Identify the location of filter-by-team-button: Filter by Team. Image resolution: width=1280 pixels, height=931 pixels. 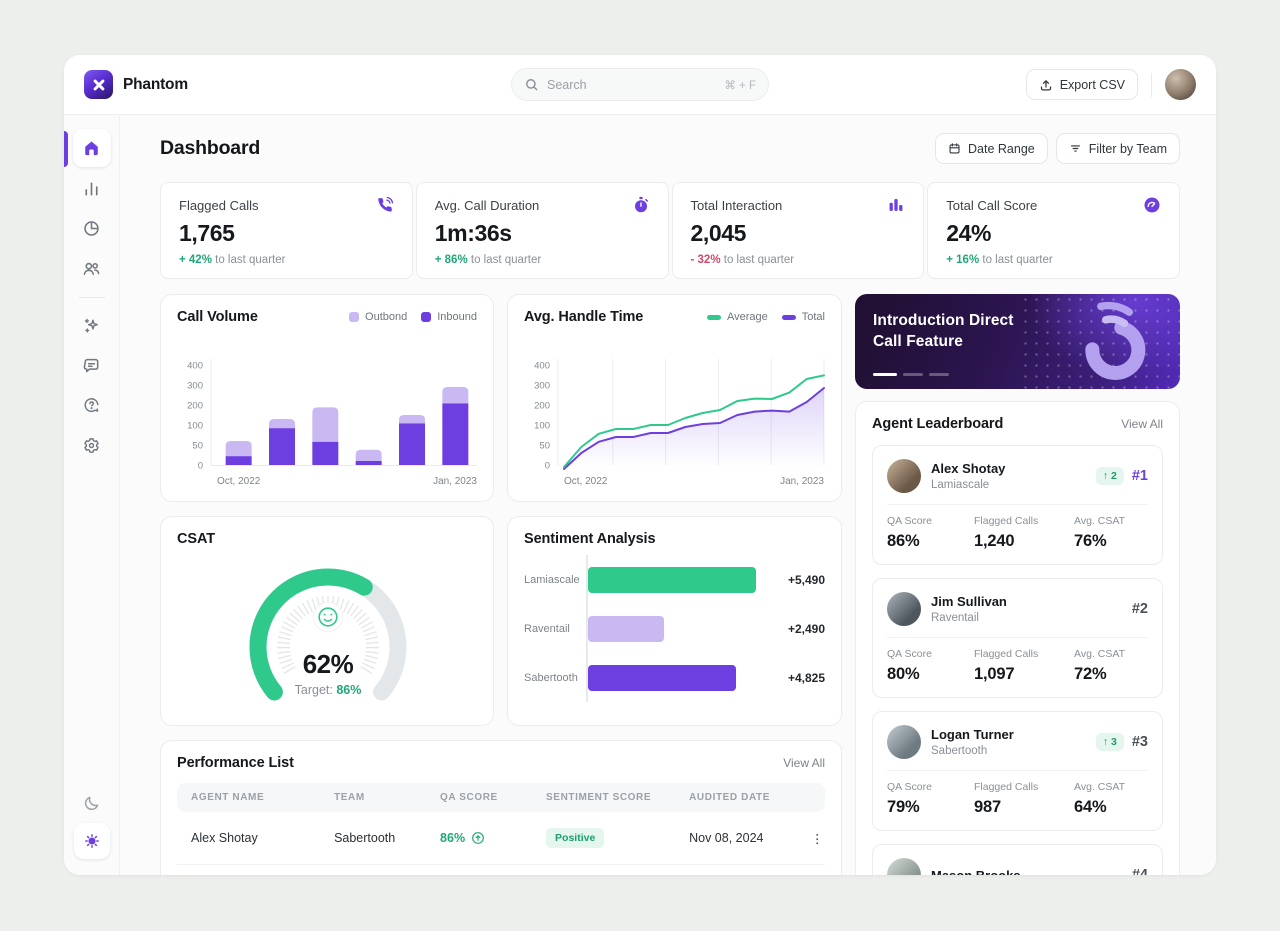
(1117, 148).